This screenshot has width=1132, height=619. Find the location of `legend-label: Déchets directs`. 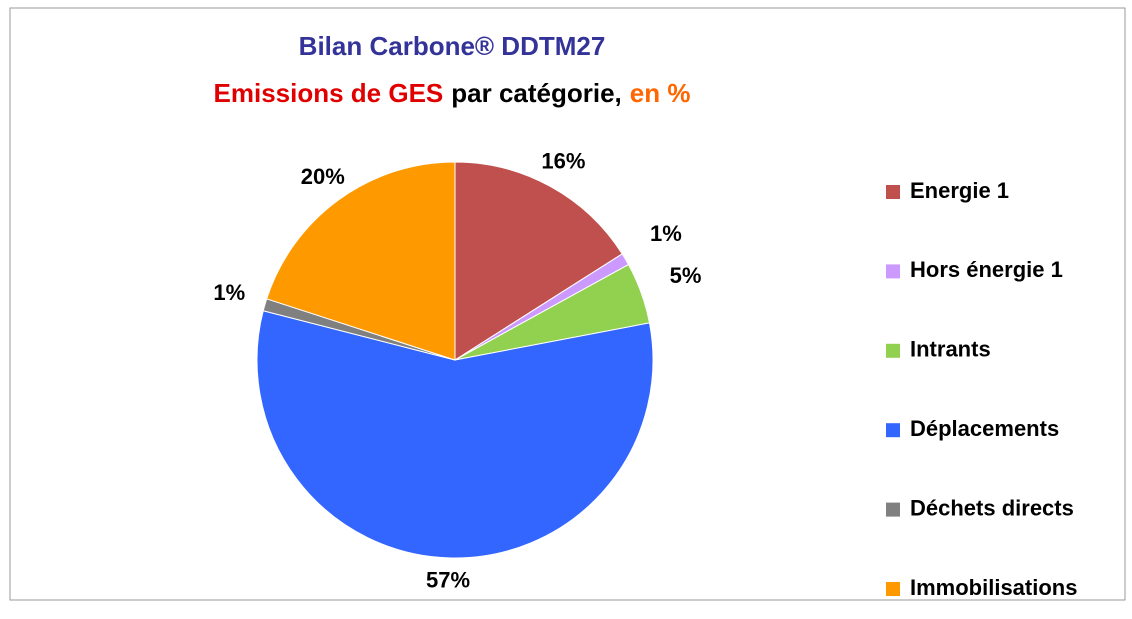

legend-label: Déchets directs is located at coordinates (992, 507).